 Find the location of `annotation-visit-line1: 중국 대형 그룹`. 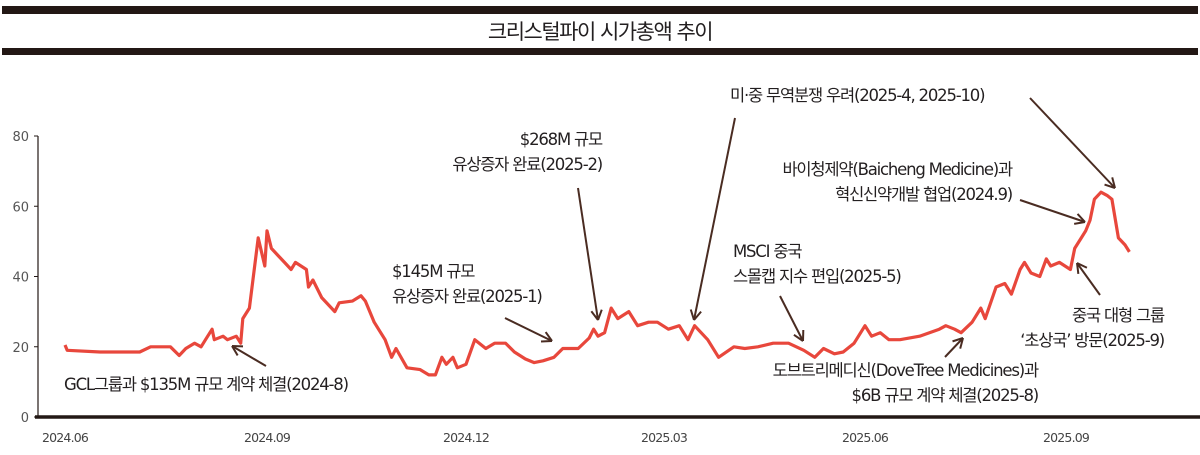

annotation-visit-line1: 중국 대형 그룹 is located at coordinates (1118, 315).